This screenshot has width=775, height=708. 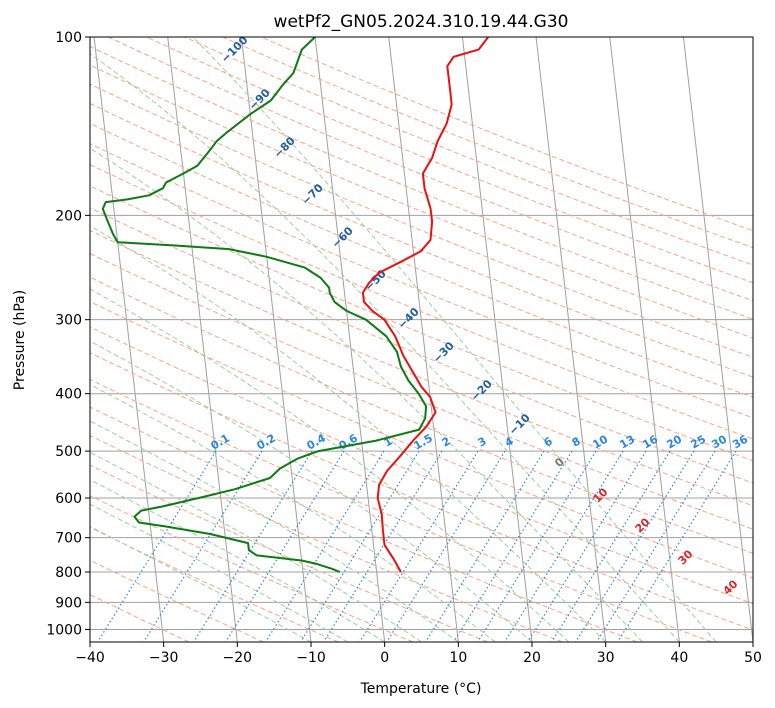 What do you see at coordinates (68, 321) in the screenshot?
I see `y-tick-label: 300` at bounding box center [68, 321].